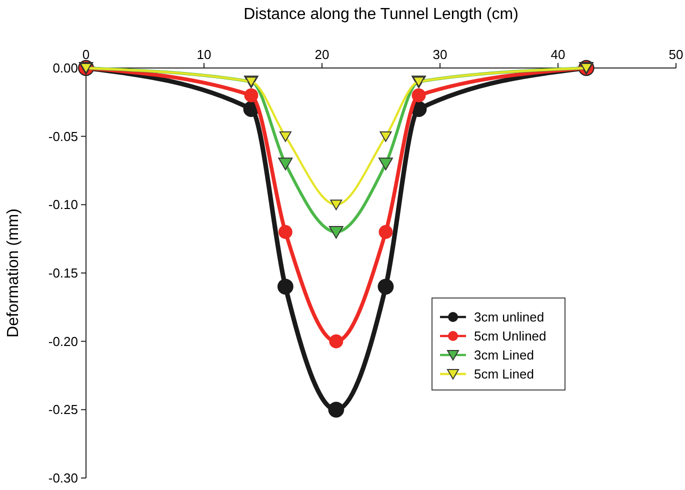 This screenshot has height=490, width=685. What do you see at coordinates (676, 54) in the screenshot?
I see `x-tick-label: 50` at bounding box center [676, 54].